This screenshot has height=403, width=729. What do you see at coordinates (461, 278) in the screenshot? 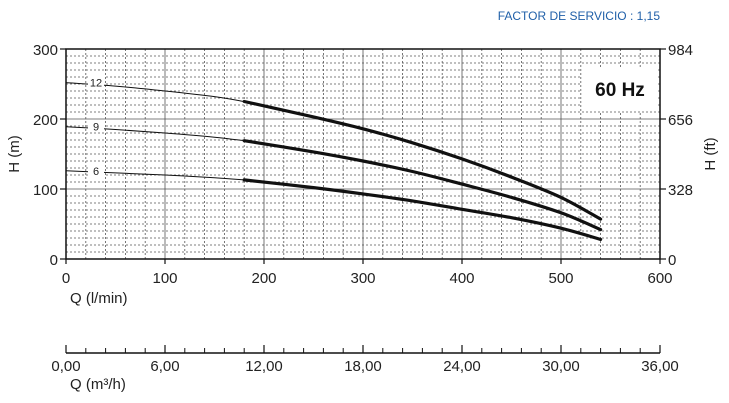
I see `x-tick-label: 400` at bounding box center [461, 278].